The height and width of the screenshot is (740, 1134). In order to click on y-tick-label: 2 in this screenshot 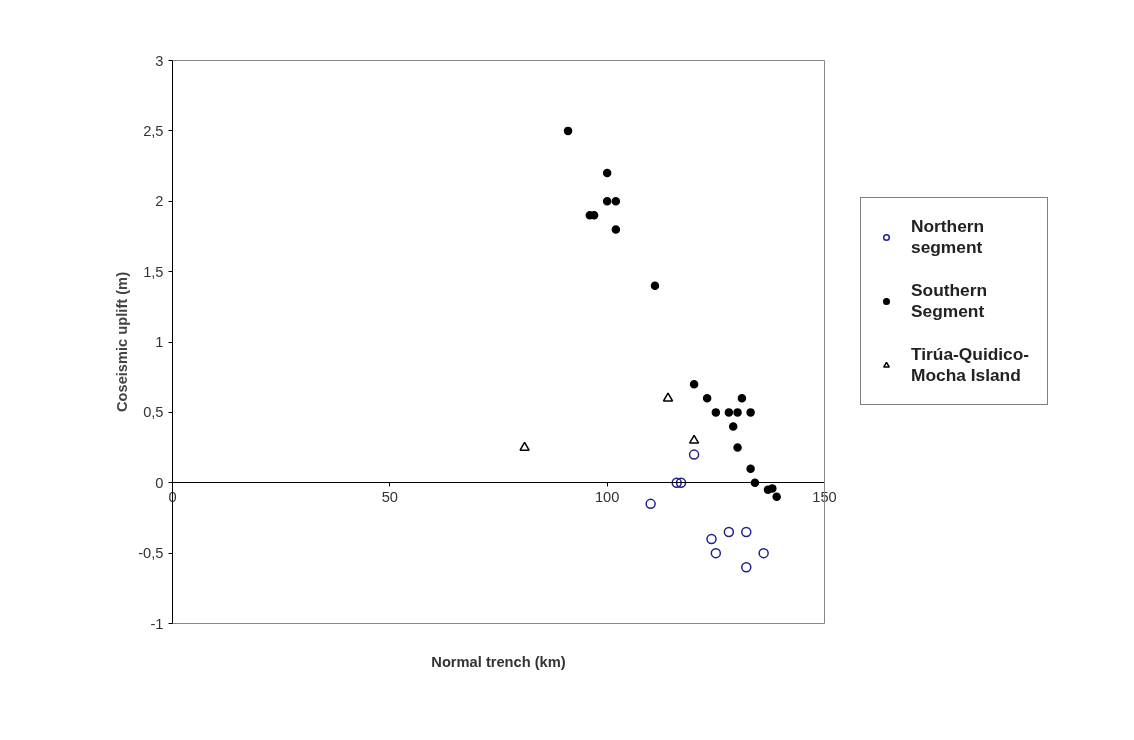, I will do `click(159, 201)`.